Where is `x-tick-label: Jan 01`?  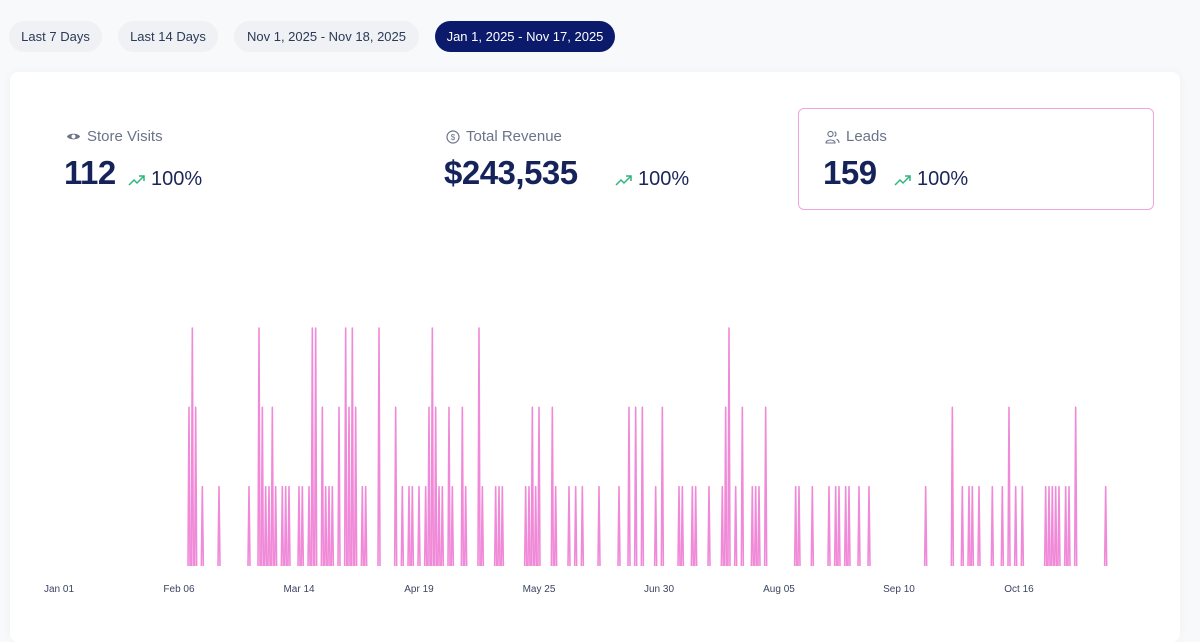
x-tick-label: Jan 01 is located at coordinates (59, 589).